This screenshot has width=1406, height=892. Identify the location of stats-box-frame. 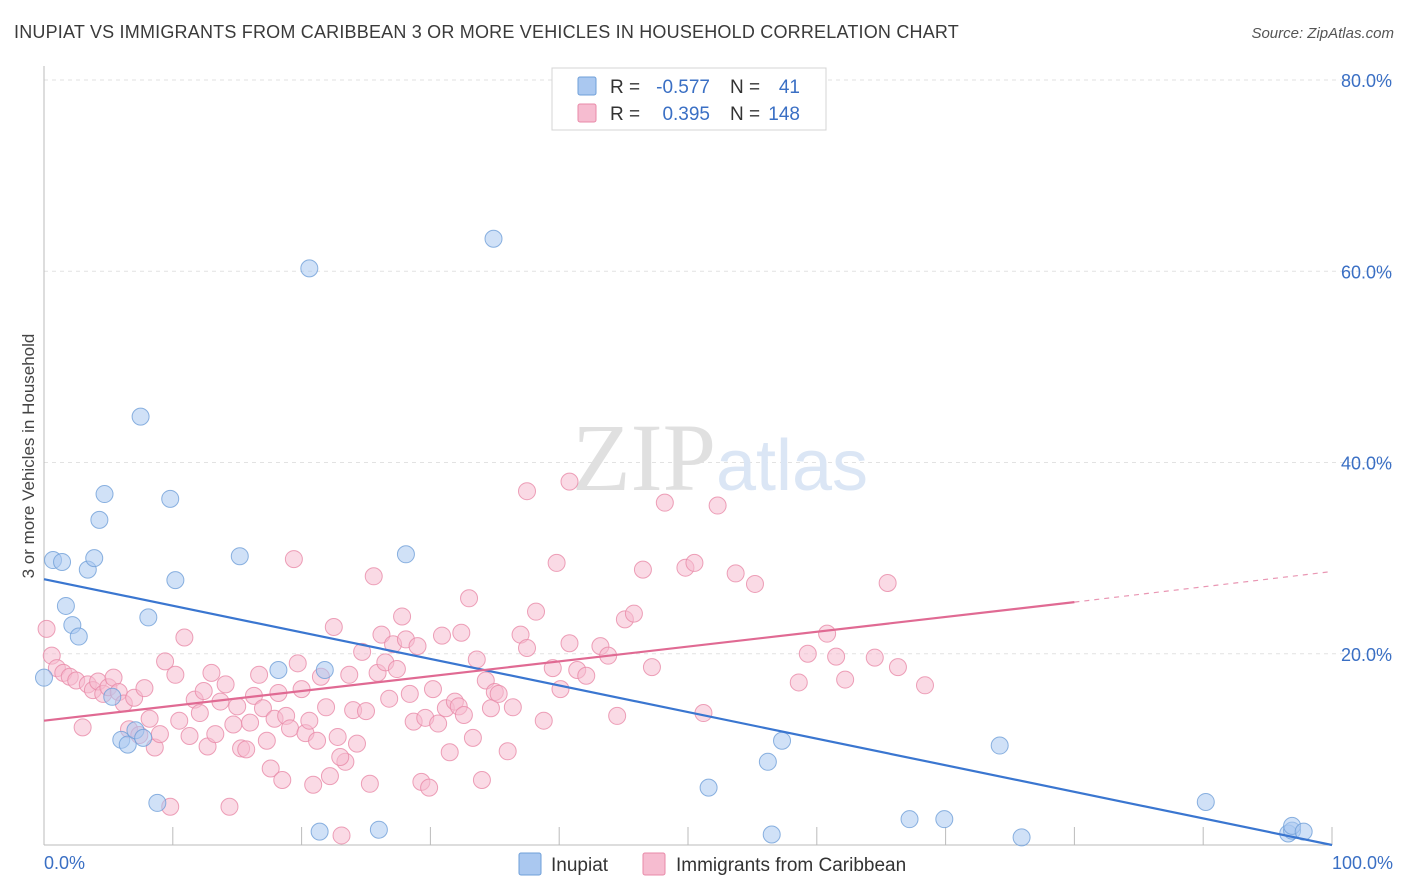
(689, 99).